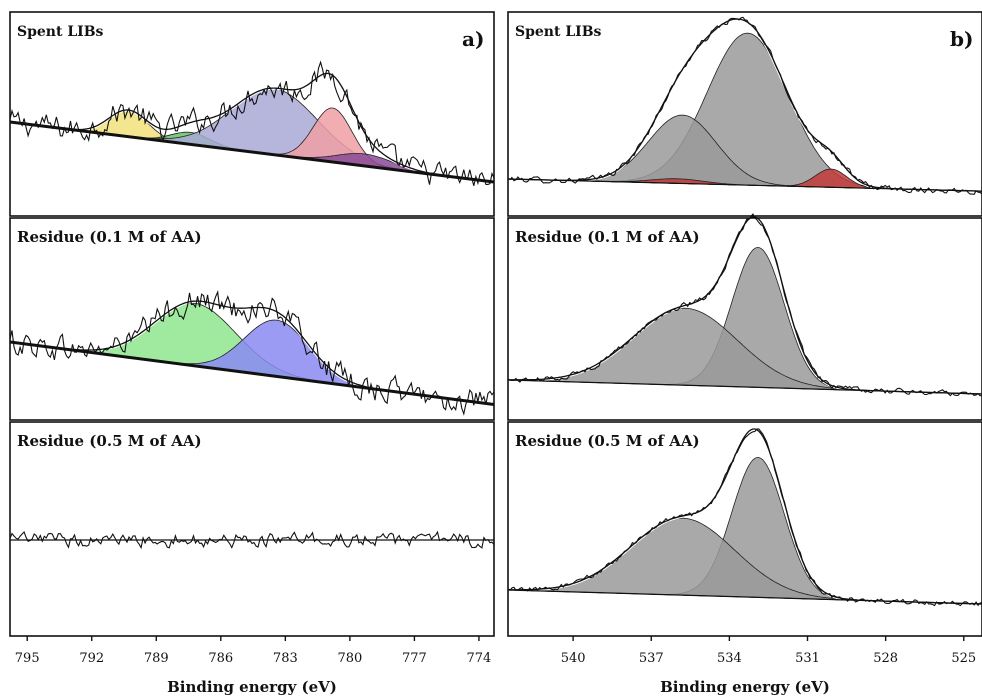 The image size is (982, 698). I want to click on panel-letter: a), so click(473, 39).